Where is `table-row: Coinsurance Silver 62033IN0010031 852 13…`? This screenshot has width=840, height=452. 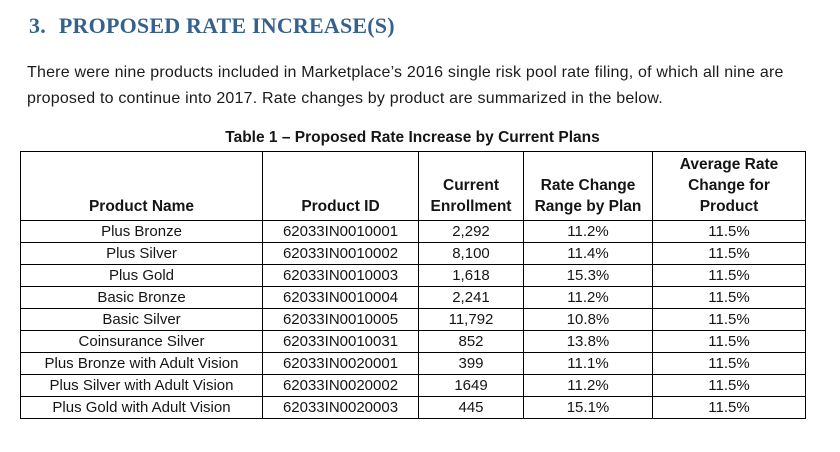 table-row: Coinsurance Silver 62033IN0010031 852 13… is located at coordinates (413, 341).